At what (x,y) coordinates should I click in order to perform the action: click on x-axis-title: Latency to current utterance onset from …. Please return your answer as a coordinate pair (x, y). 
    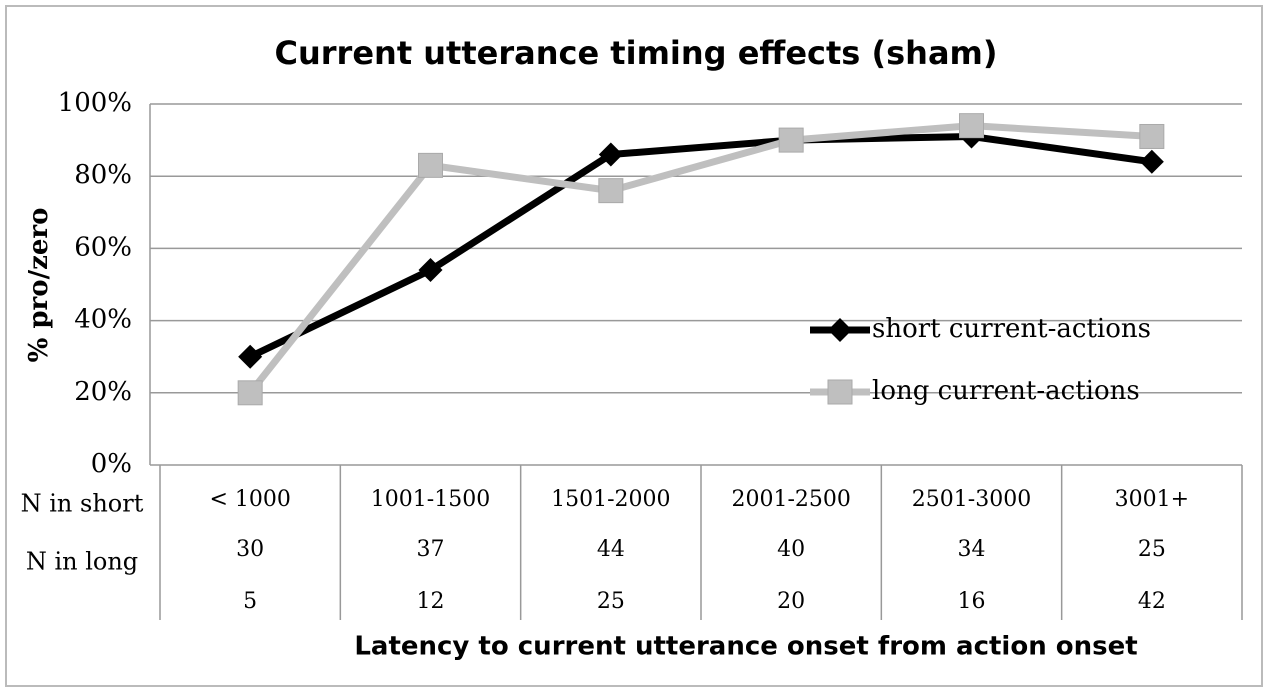
    Looking at the image, I should click on (745, 647).